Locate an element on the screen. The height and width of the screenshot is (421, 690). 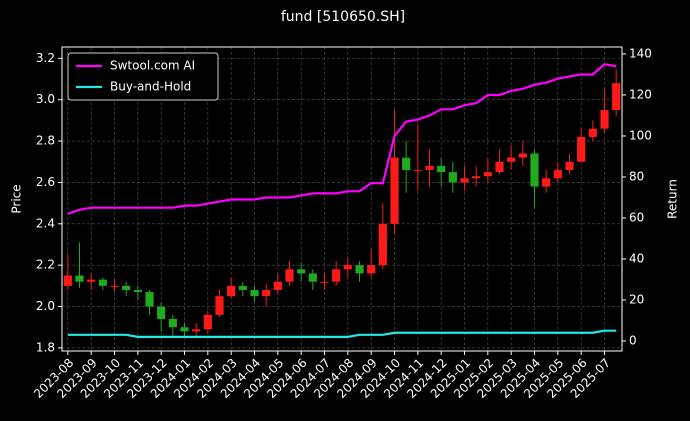
y2-tick-label: 40 is located at coordinates (636, 258).